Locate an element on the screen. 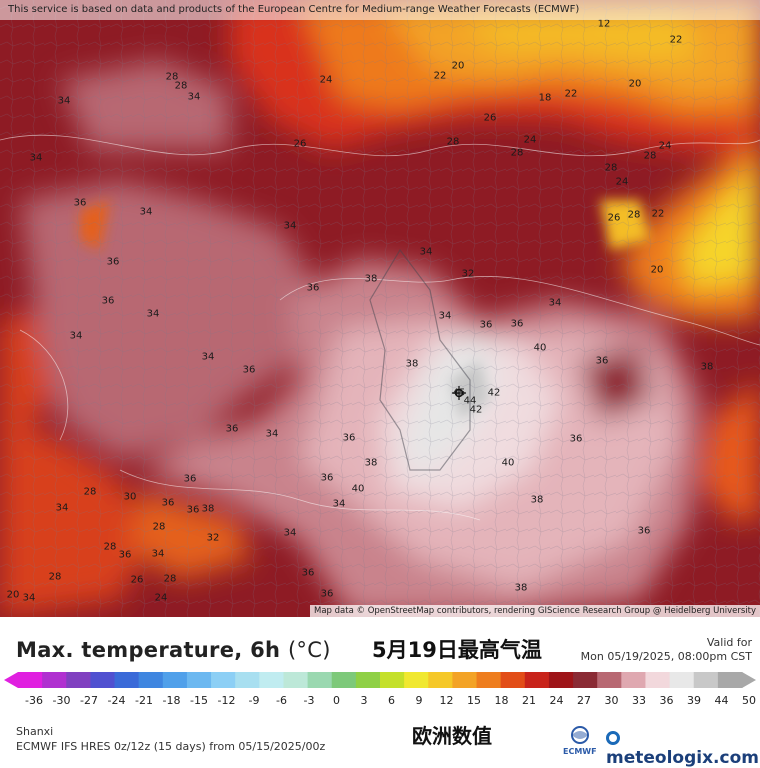 The height and width of the screenshot is (768, 760). color-scale-tick-label: -18 is located at coordinates (171, 700).